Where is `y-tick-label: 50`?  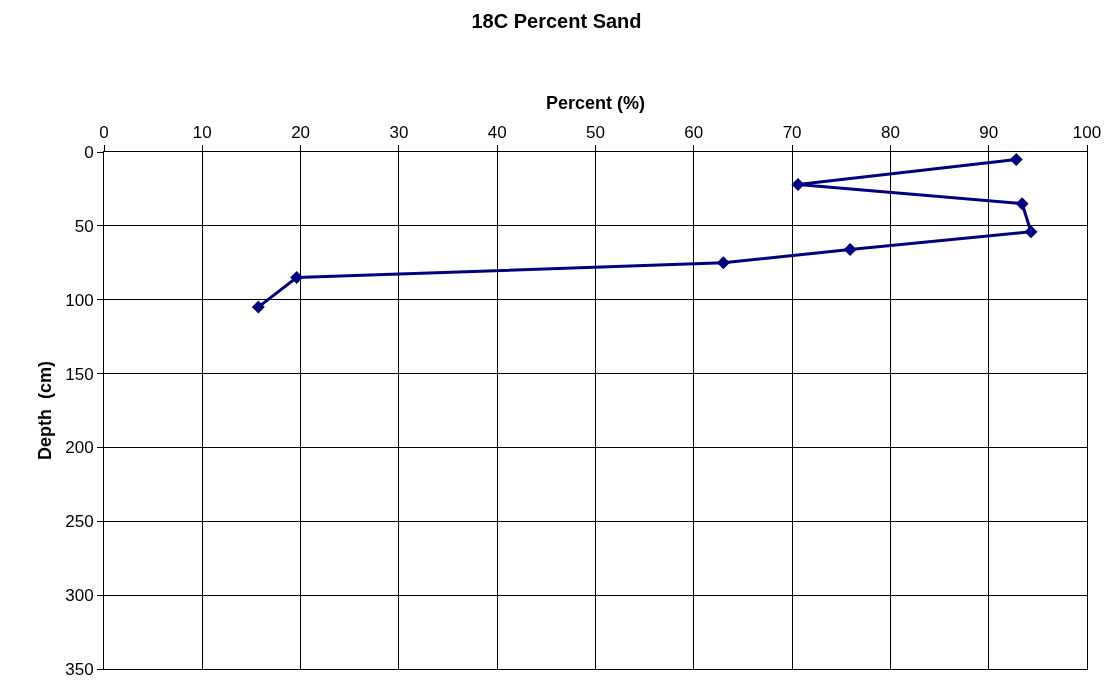
y-tick-label: 50 is located at coordinates (84, 226).